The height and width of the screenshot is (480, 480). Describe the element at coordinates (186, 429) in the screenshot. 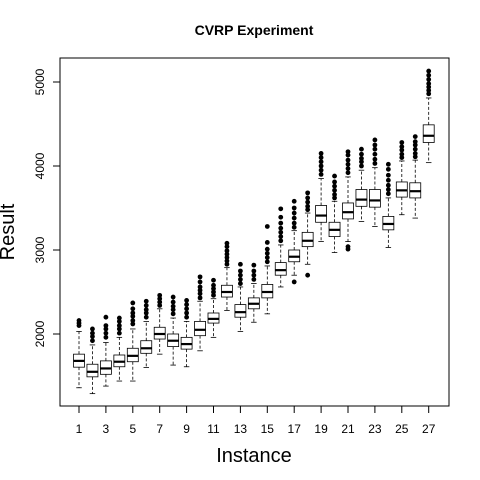

I see `x-tick-label: 9` at that location.